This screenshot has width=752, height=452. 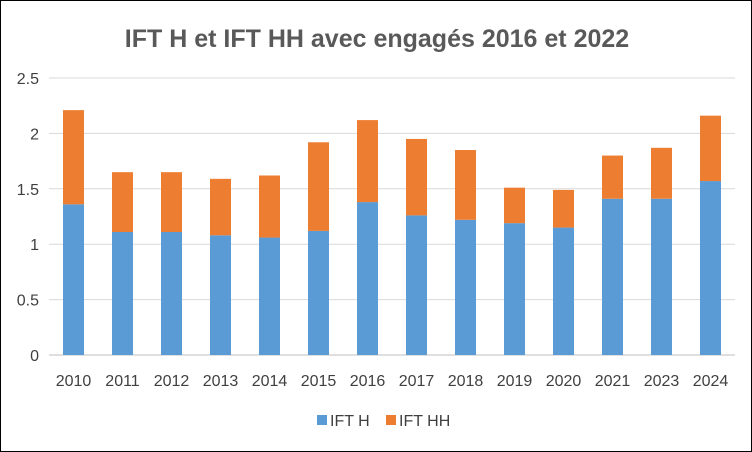 I want to click on bar-ift-h-2012, so click(x=171, y=293).